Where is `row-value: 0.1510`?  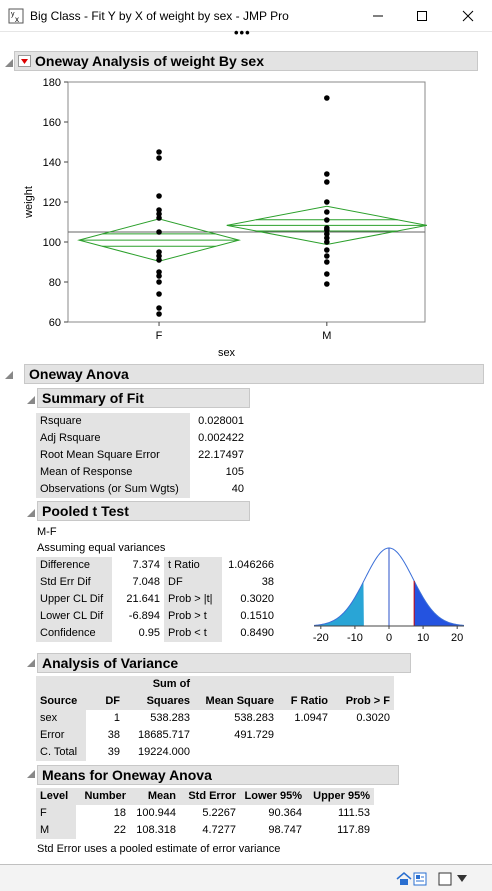
row-value: 0.1510 is located at coordinates (257, 616).